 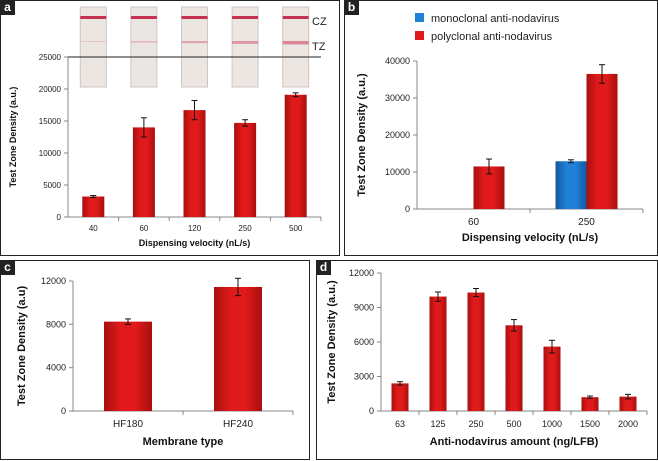 What do you see at coordinates (7, 267) in the screenshot?
I see `panel-c-label: c` at bounding box center [7, 267].